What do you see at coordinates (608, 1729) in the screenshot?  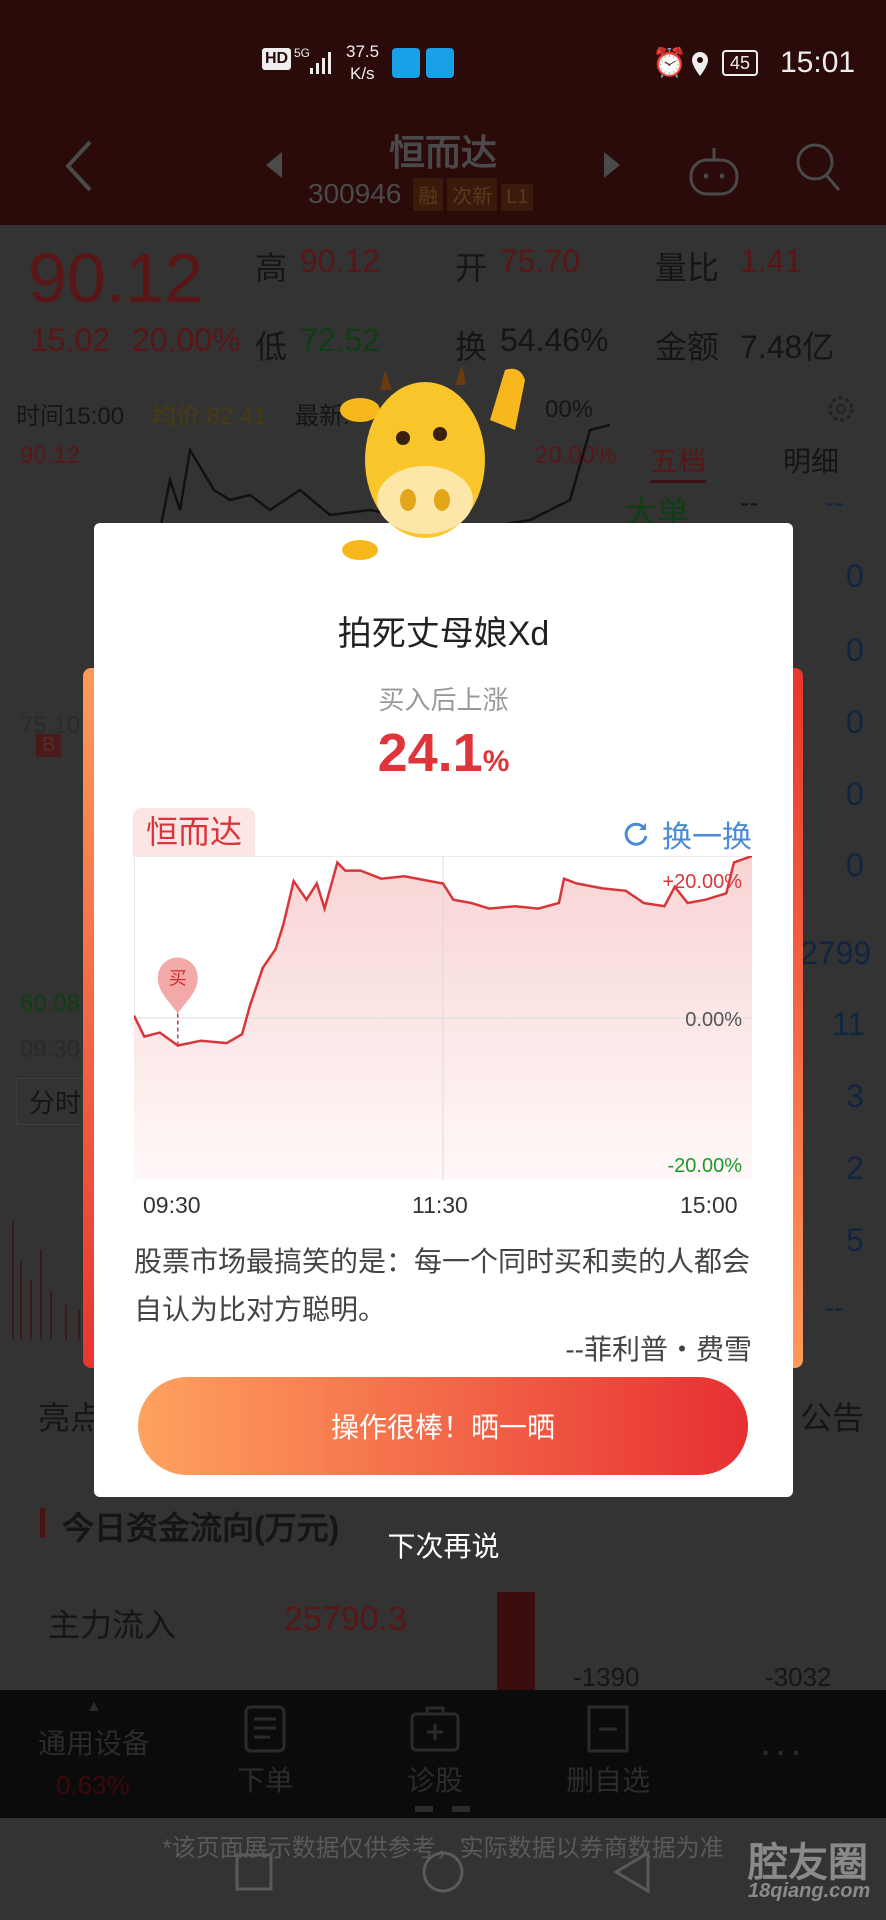 I see `minus-box-icon` at bounding box center [608, 1729].